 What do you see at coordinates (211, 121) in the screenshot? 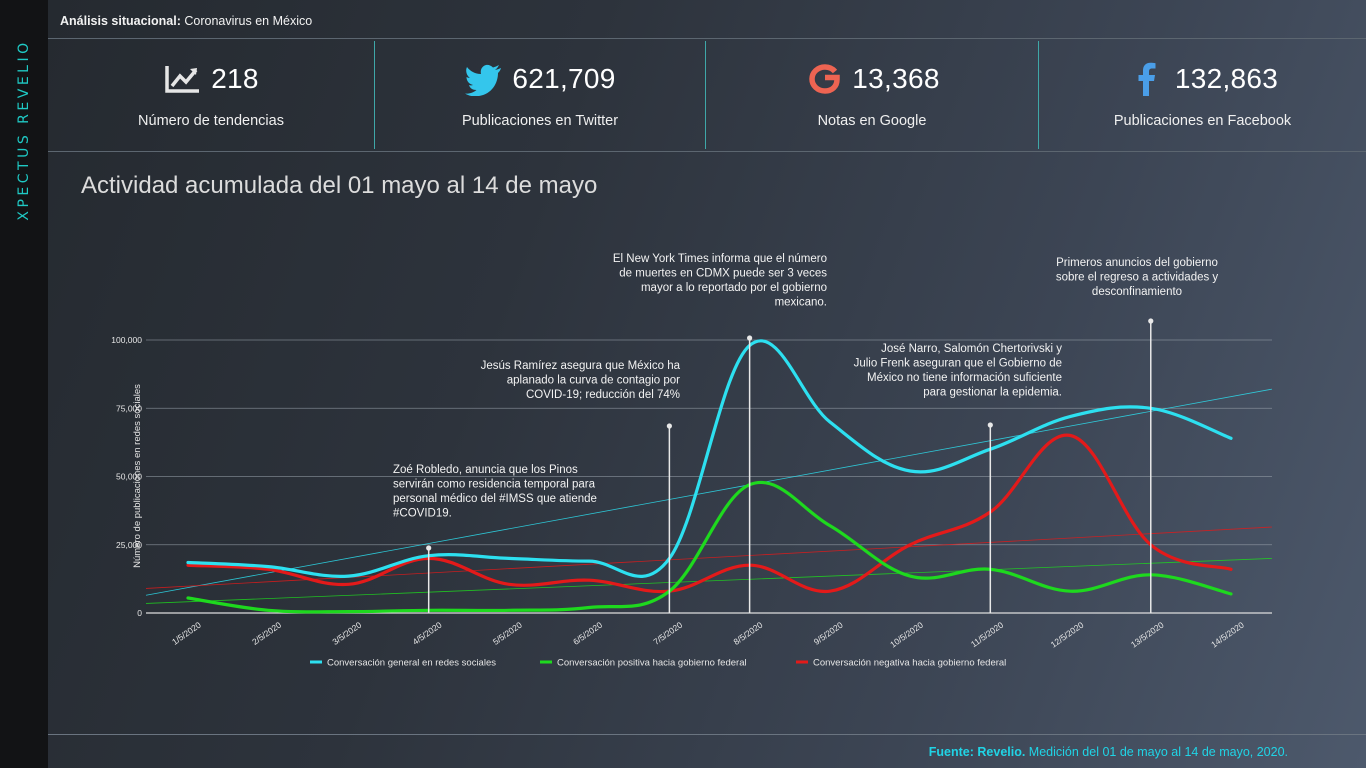
I see `kpi-label: Número de tendencias` at bounding box center [211, 121].